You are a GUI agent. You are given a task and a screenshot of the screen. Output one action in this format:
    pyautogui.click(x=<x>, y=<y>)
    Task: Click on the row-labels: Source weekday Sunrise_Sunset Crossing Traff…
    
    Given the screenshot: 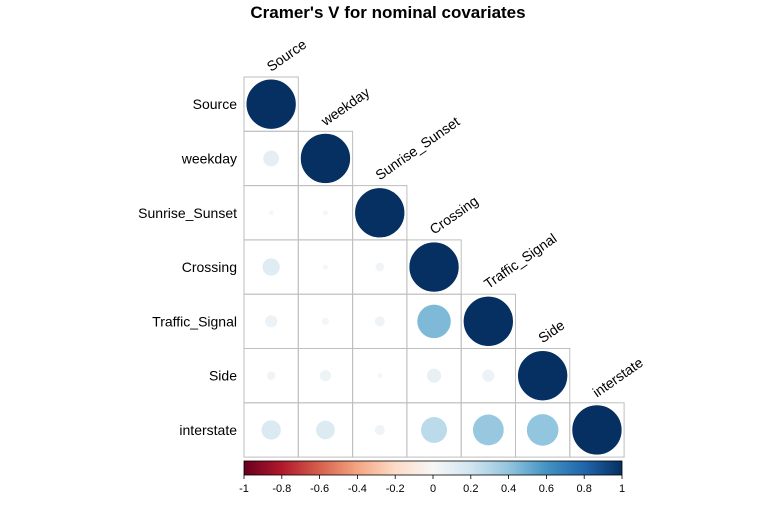 What is the action you would take?
    pyautogui.click(x=187, y=267)
    